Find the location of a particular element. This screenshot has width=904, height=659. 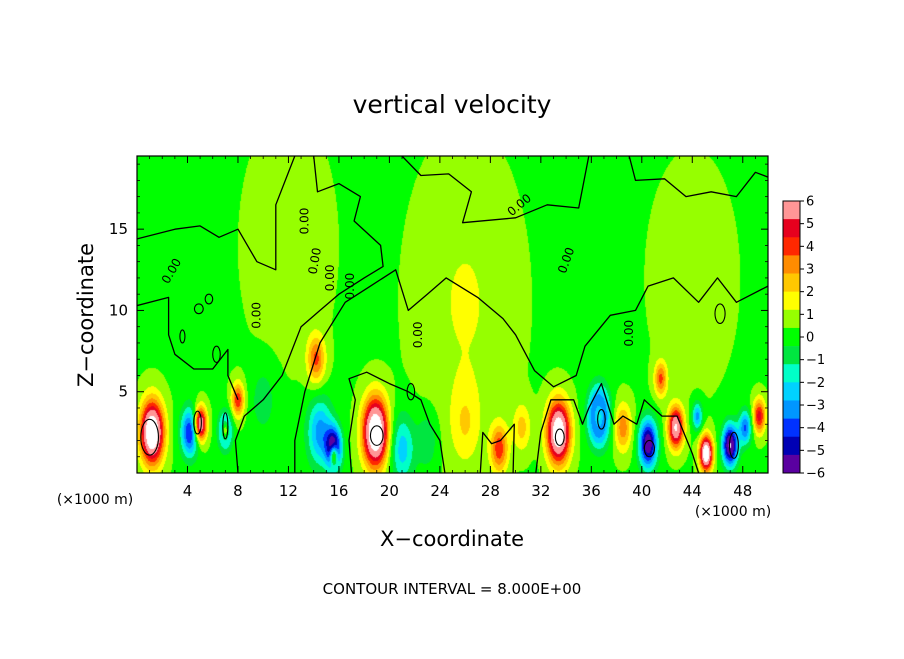

colorbar-label-1: 5 is located at coordinates (810, 224).